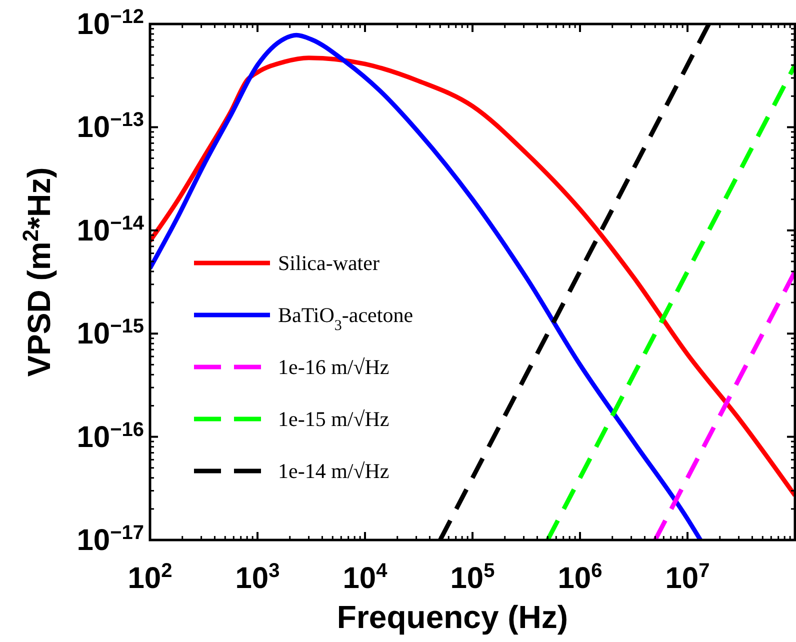  Describe the element at coordinates (110, 333) in the screenshot. I see `y-tick-label: 10$^{−15}$` at that location.